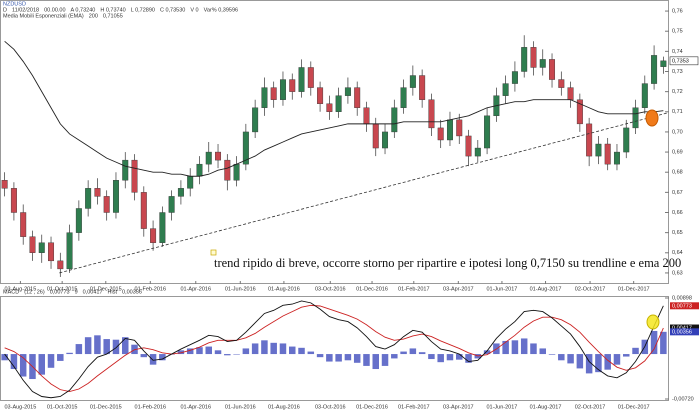 Image resolution: width=700 pixels, height=414 pixels. Describe the element at coordinates (93, 16) in the screenshot. I see `header-field: 200` at that location.